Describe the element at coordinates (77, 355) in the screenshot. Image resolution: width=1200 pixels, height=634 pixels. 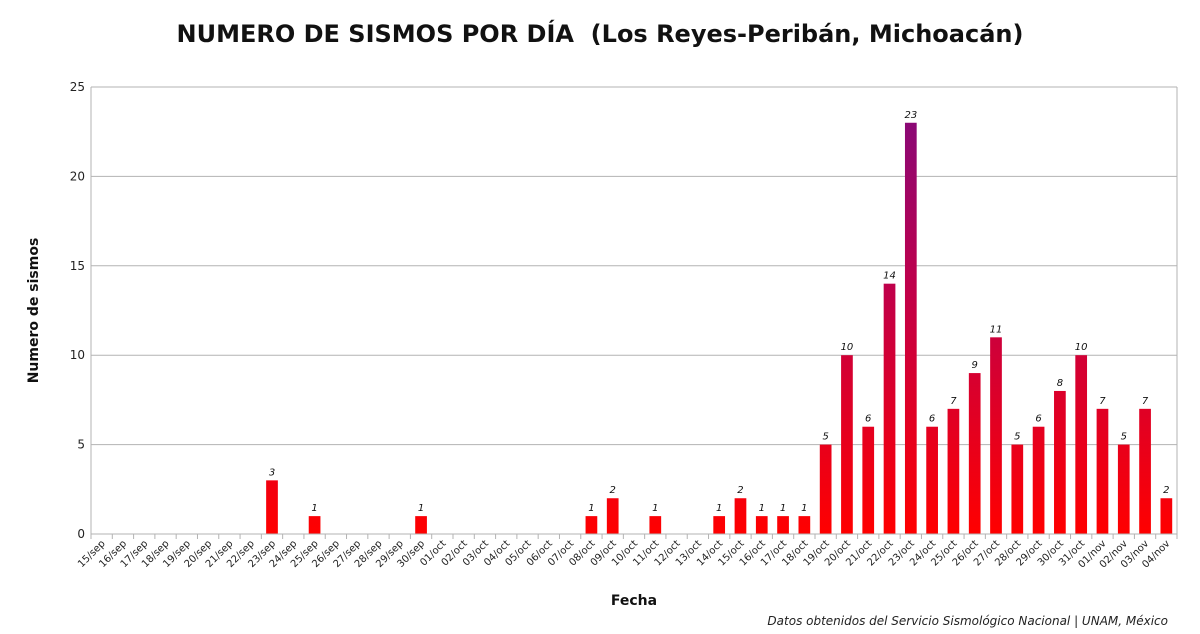
I see `y-tick-label: 10` at that location.